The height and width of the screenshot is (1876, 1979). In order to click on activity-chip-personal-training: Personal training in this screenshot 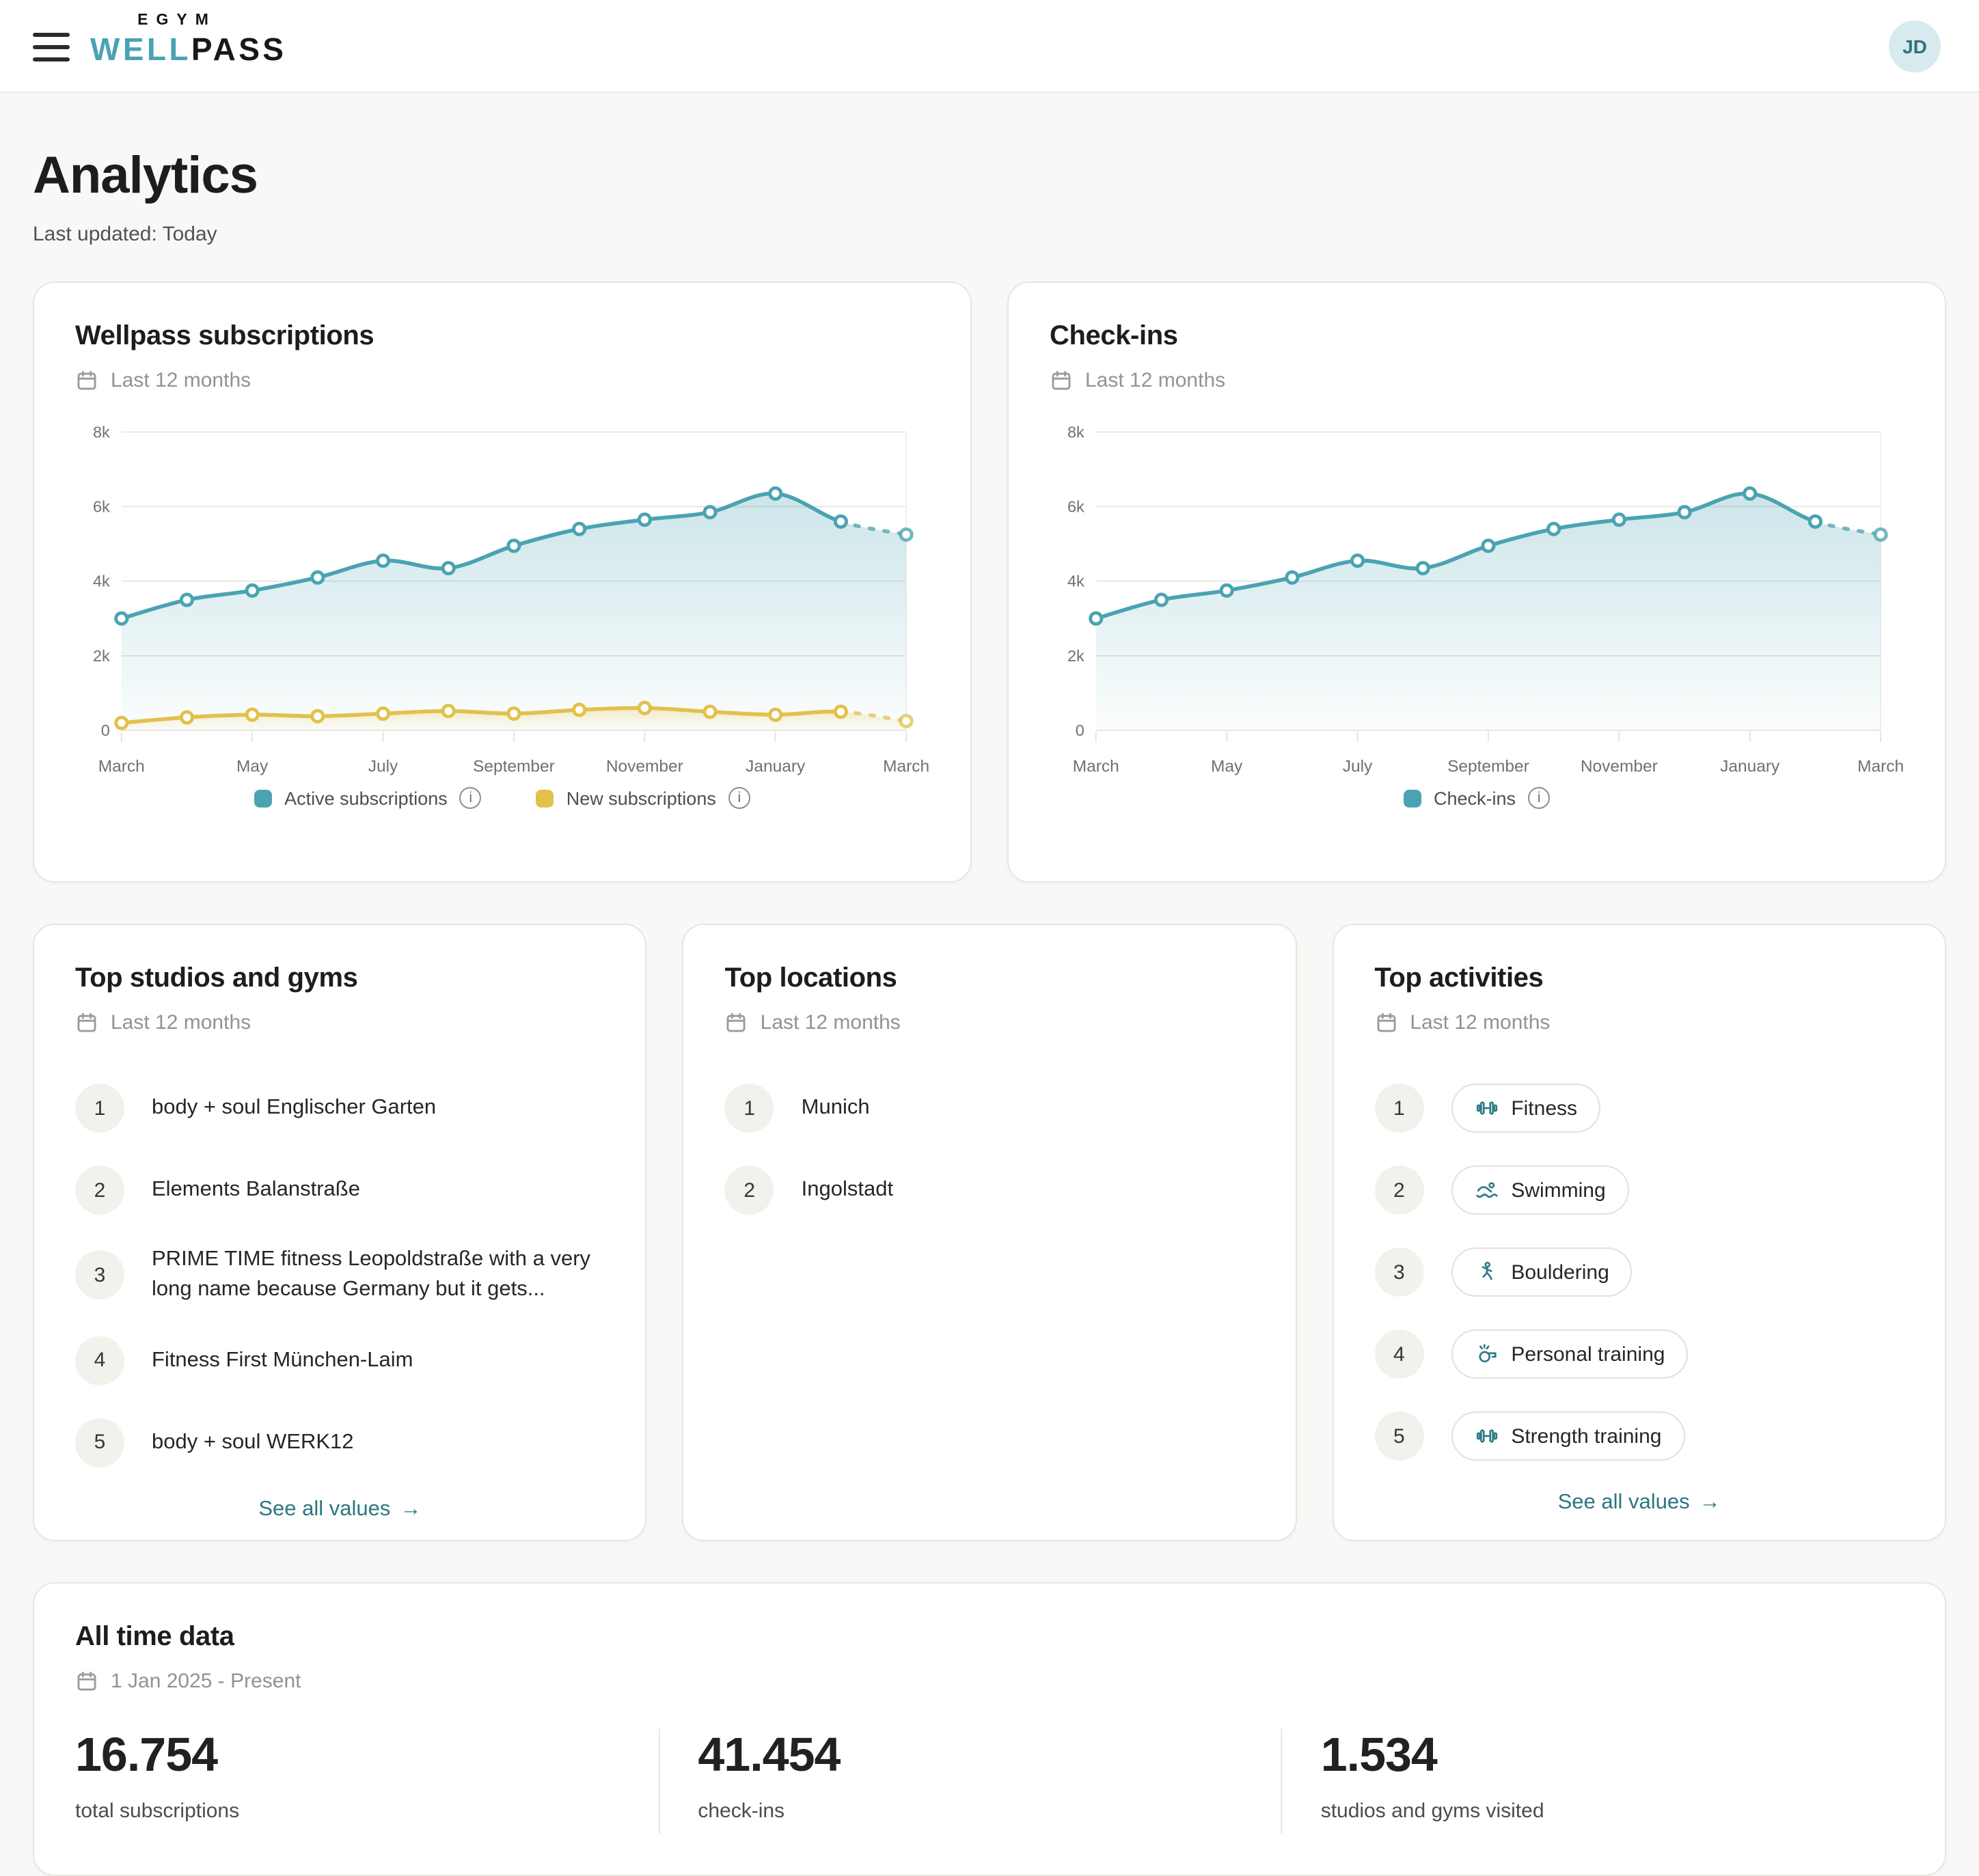, I will do `click(1570, 1354)`.